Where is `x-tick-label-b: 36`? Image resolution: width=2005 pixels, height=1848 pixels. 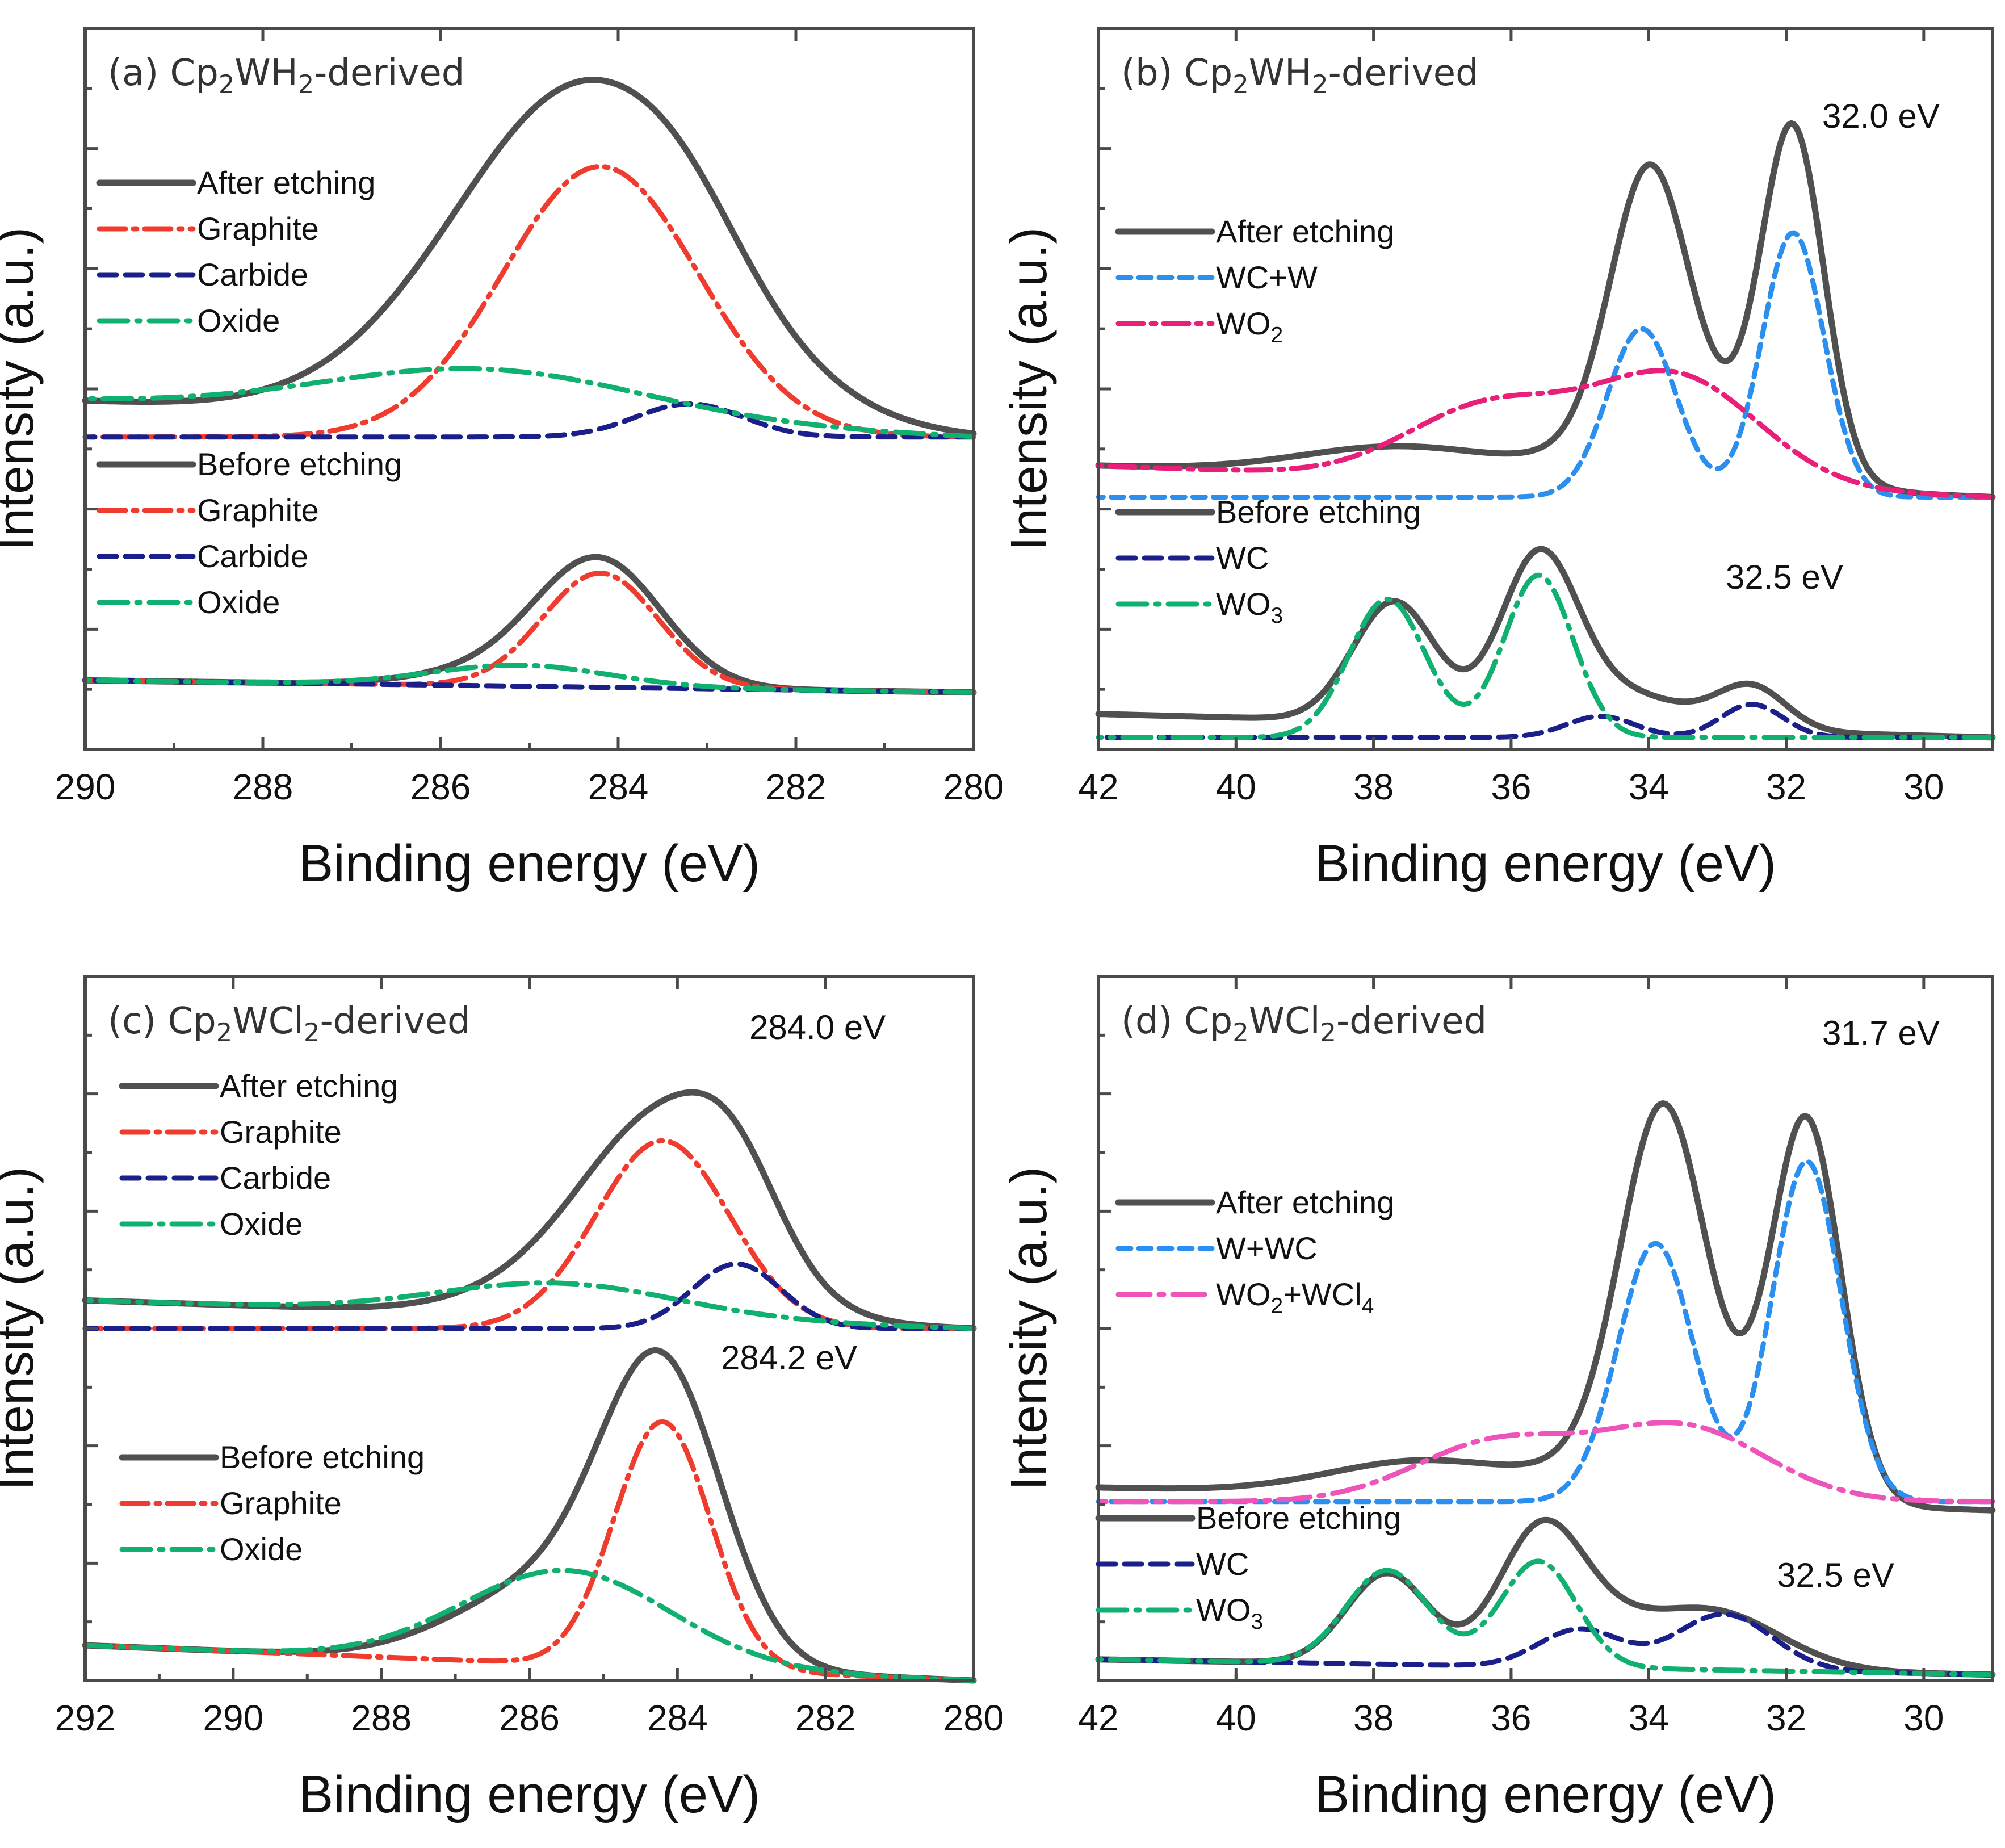 x-tick-label-b: 36 is located at coordinates (1511, 786).